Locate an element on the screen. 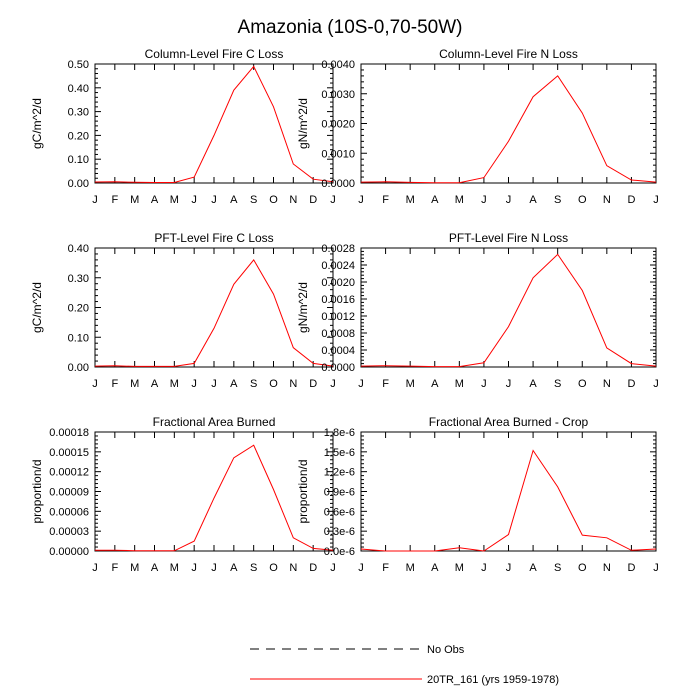 The image size is (700, 700). legend-label-no-obs: No Obs is located at coordinates (446, 650).